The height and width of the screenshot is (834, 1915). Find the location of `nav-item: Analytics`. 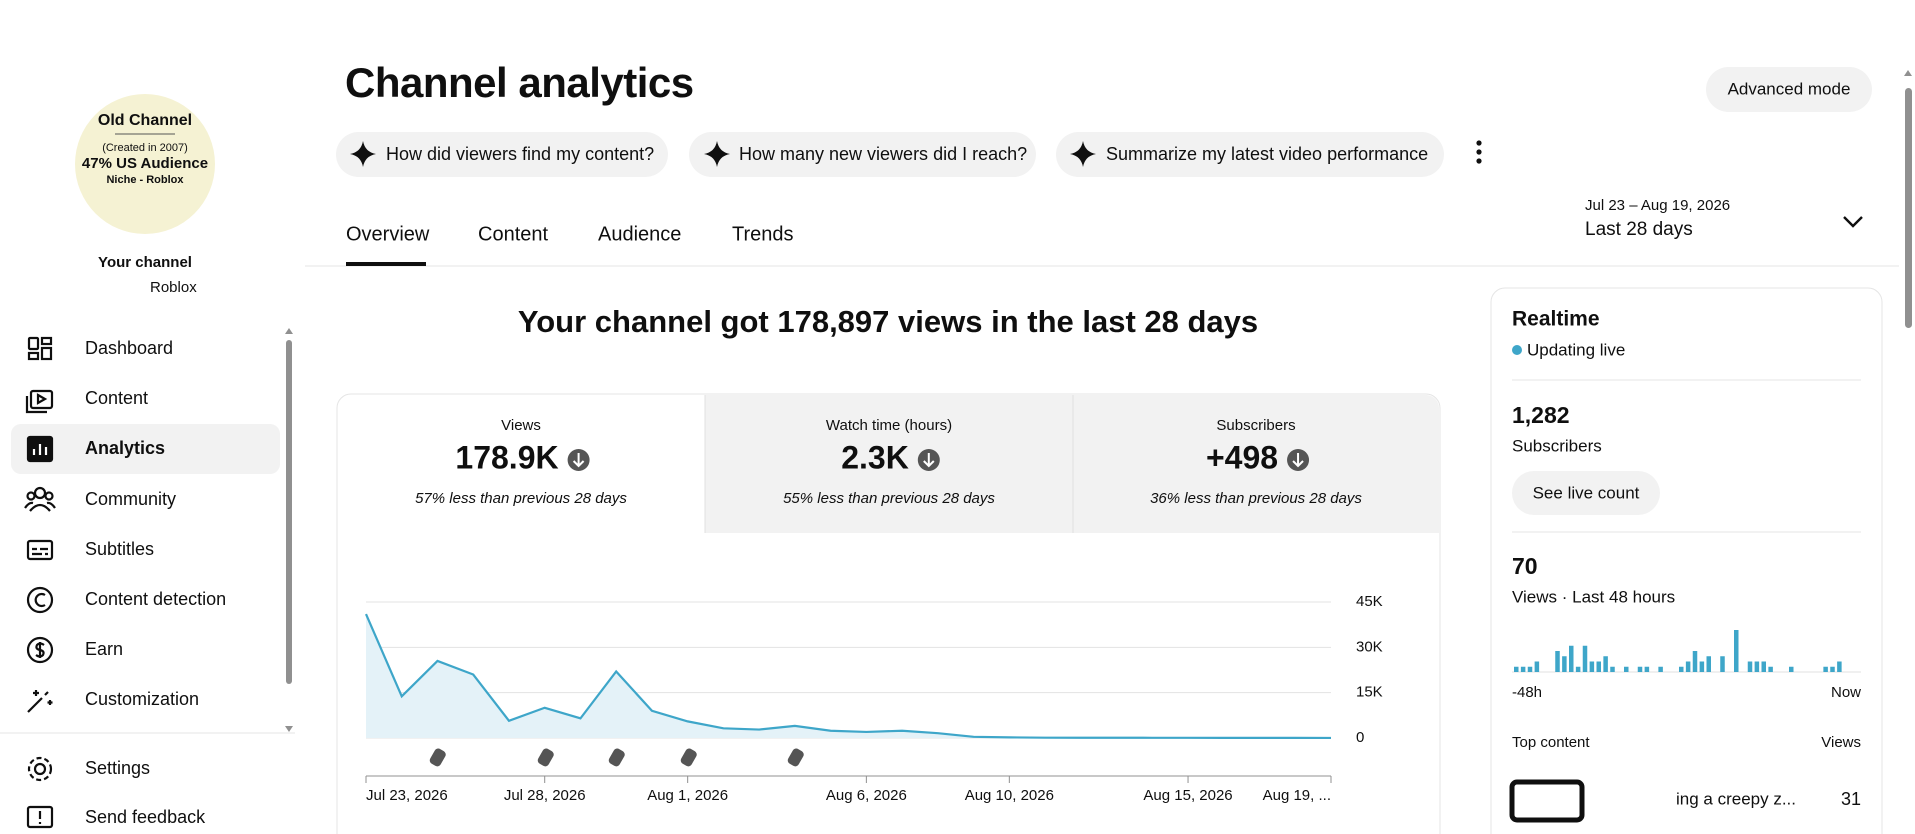

nav-item: Analytics is located at coordinates (125, 448).